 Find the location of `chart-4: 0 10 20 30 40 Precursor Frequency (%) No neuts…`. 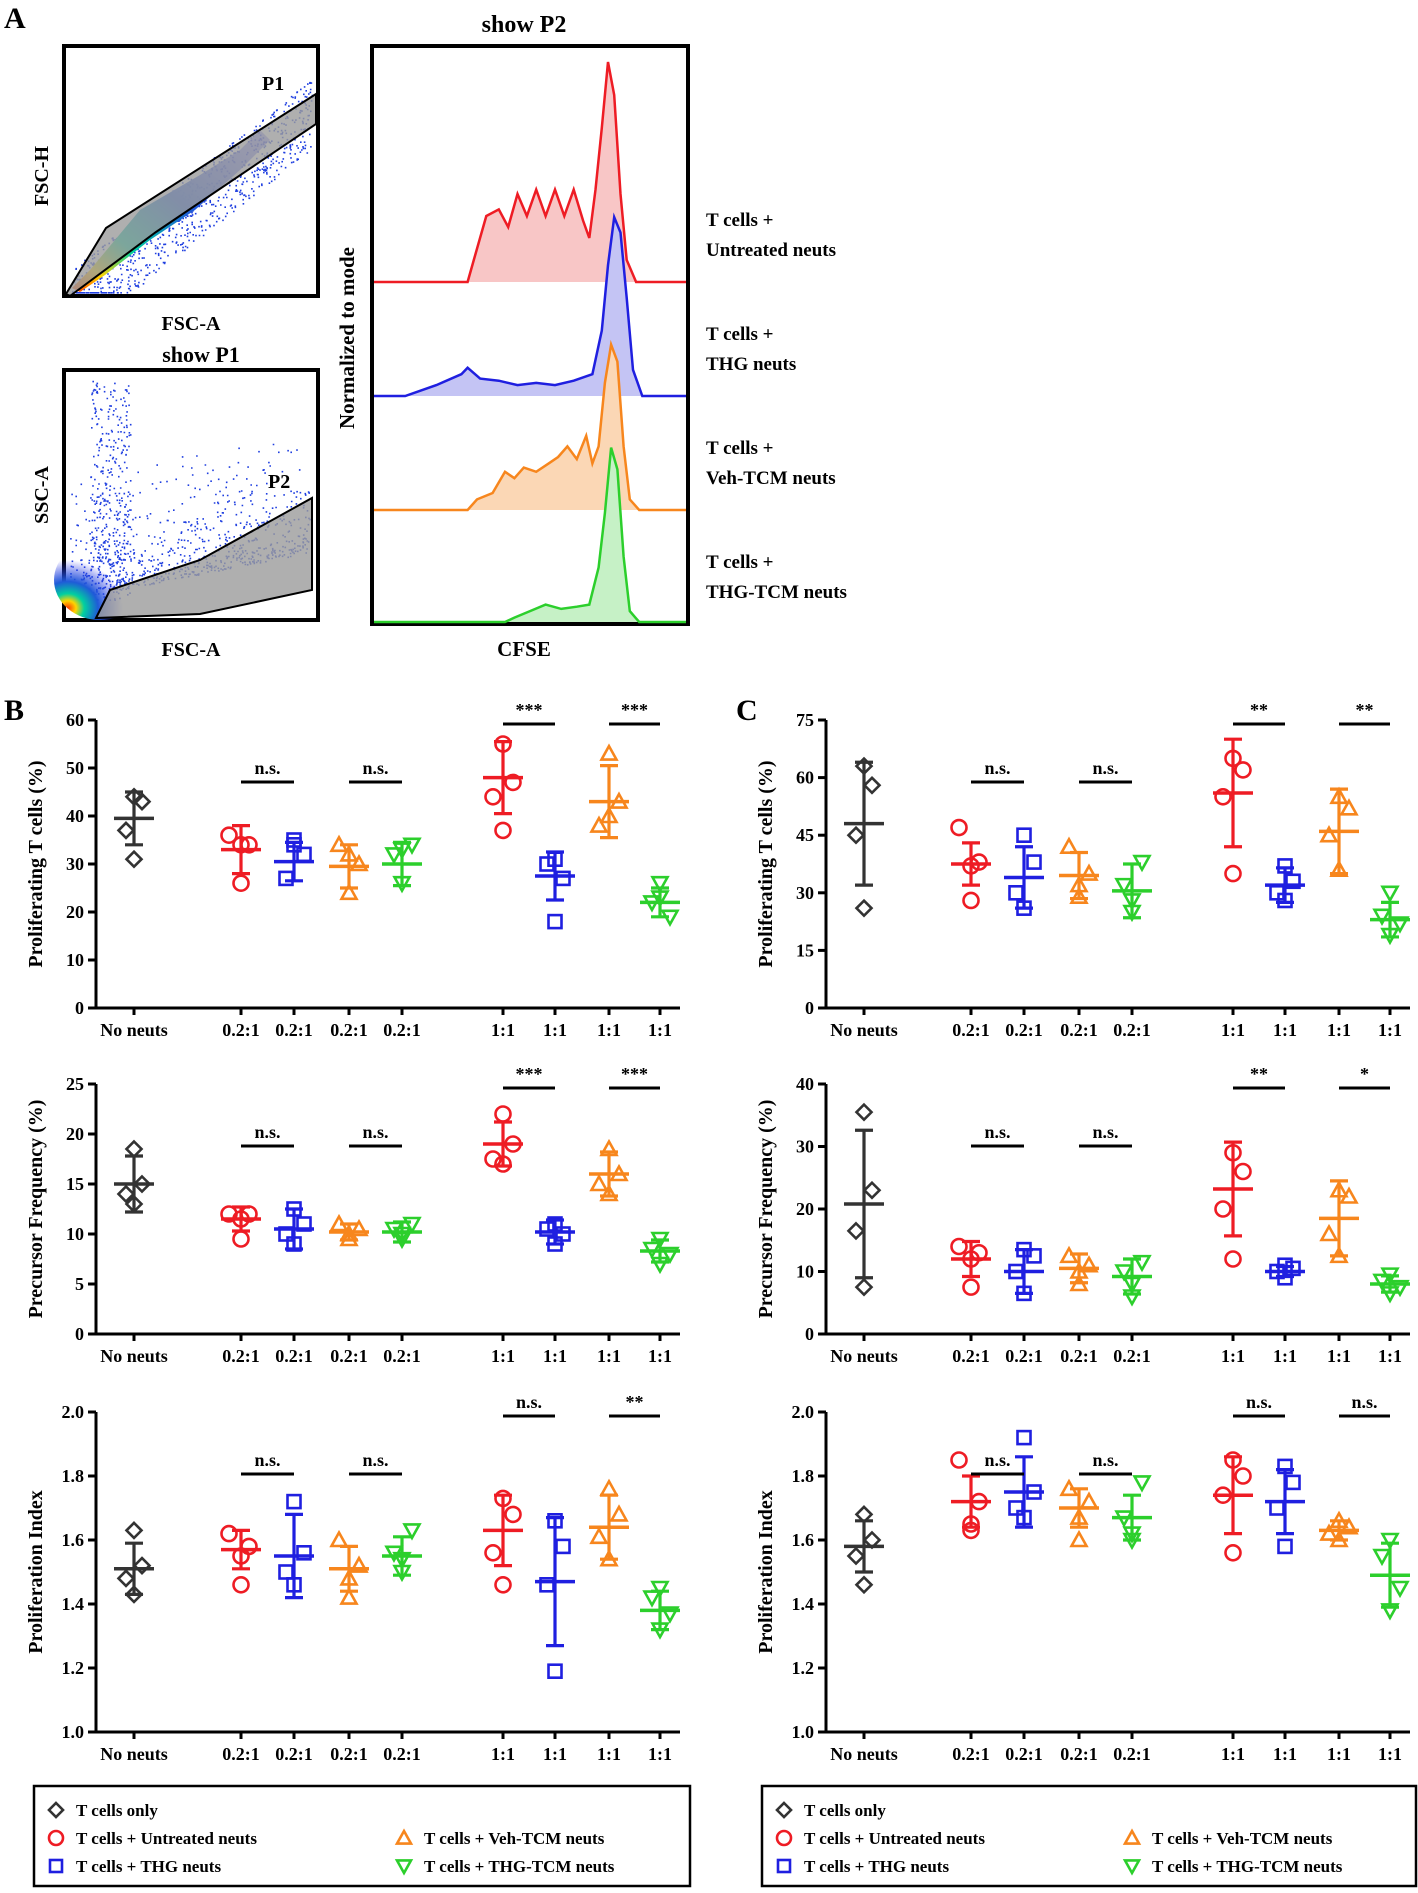

chart-4: 0 10 20 30 40 Precursor Frequency (%) No neuts… is located at coordinates (1082, 1215).